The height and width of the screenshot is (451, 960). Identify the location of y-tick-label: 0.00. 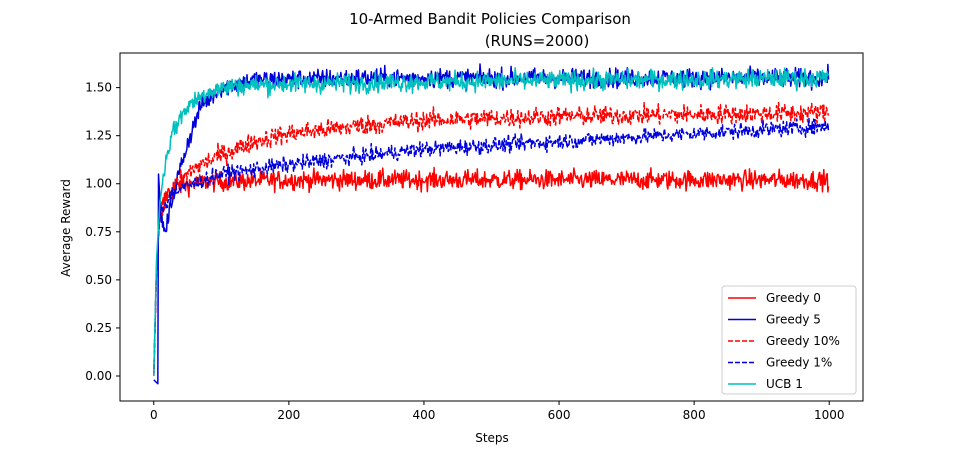
(98, 376).